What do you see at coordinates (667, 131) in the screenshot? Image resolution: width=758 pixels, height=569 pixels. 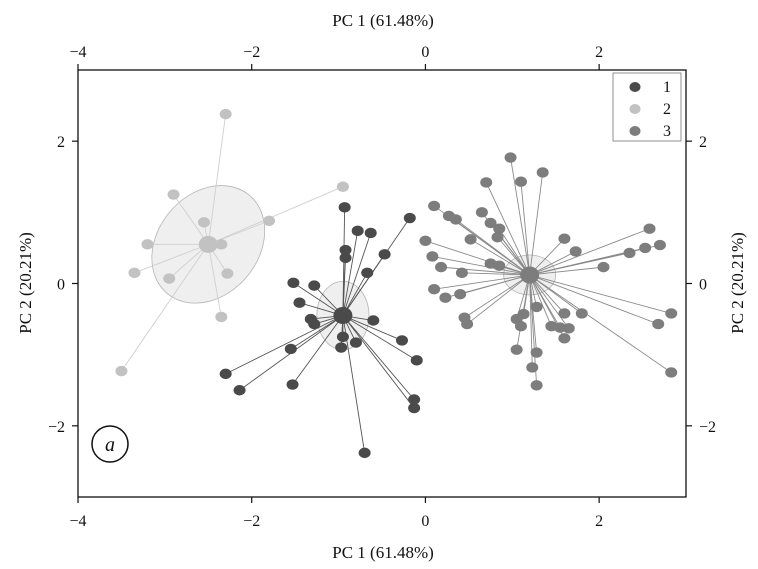 I see `legend-label-3: 3` at bounding box center [667, 131].